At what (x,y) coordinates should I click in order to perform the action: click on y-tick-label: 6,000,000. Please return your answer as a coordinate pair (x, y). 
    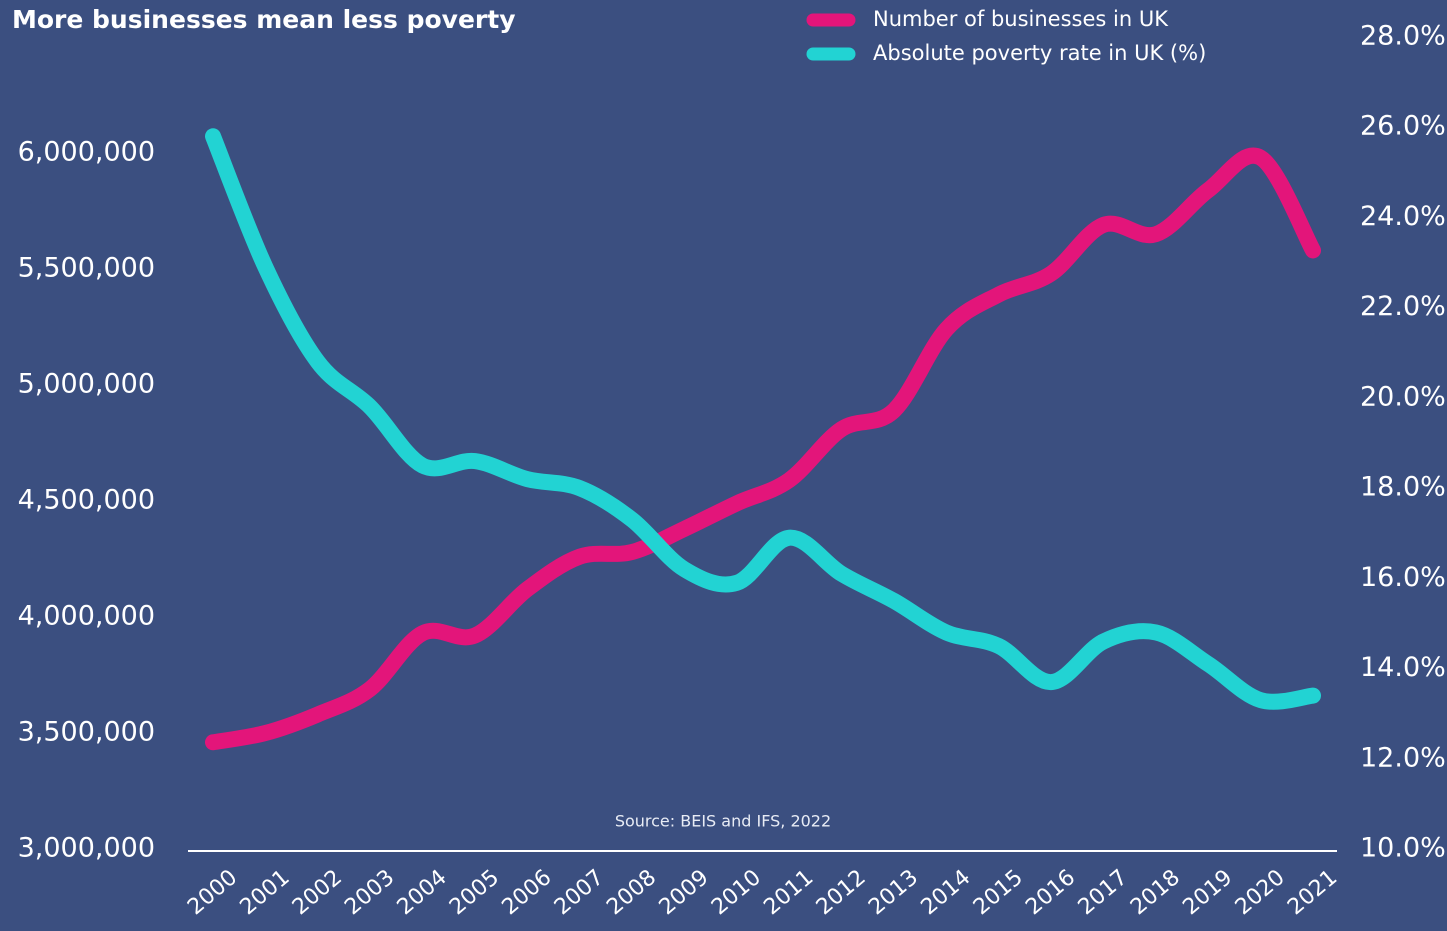
    Looking at the image, I should click on (86, 152).